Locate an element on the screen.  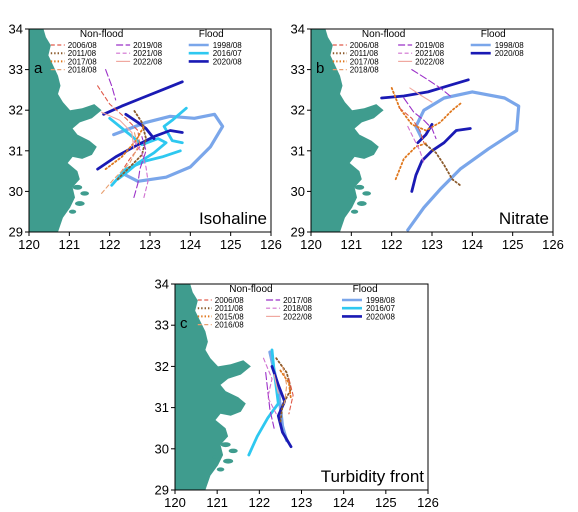
legend-label: 2016/08 is located at coordinates (229, 325).